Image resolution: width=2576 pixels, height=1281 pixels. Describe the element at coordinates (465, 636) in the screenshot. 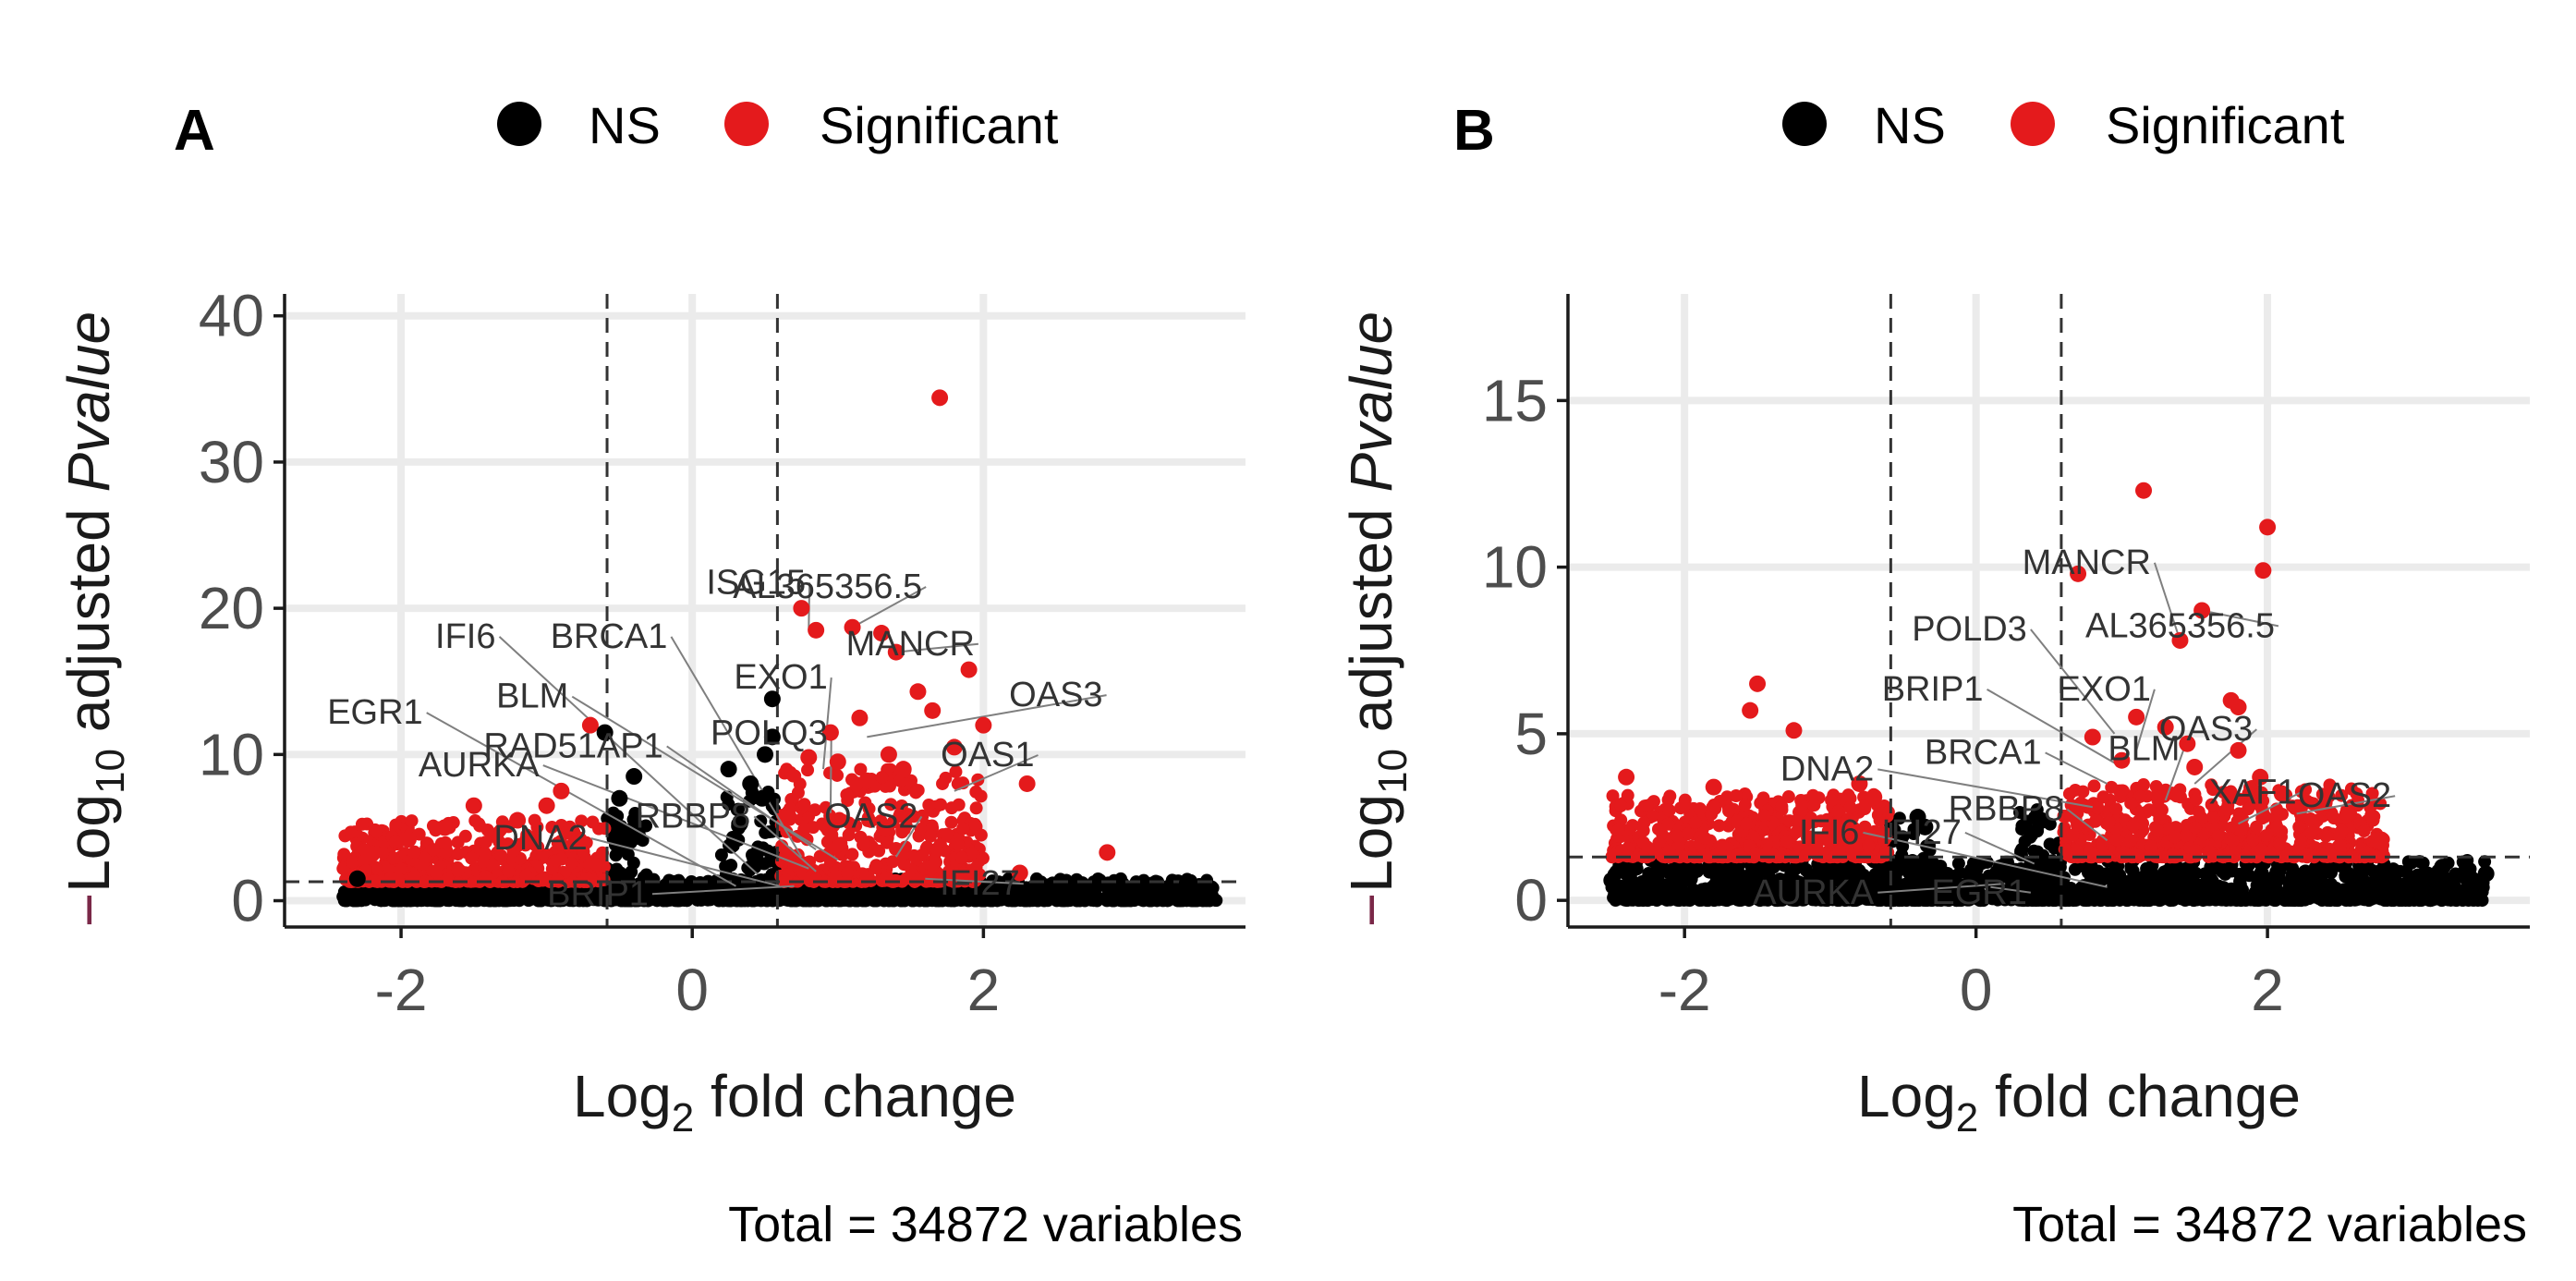

I see `gene-label-ifi6: IFI6` at that location.